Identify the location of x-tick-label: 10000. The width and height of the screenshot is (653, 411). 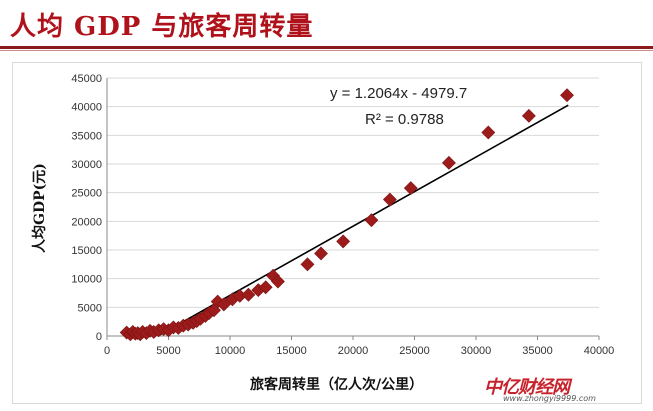
(230, 351).